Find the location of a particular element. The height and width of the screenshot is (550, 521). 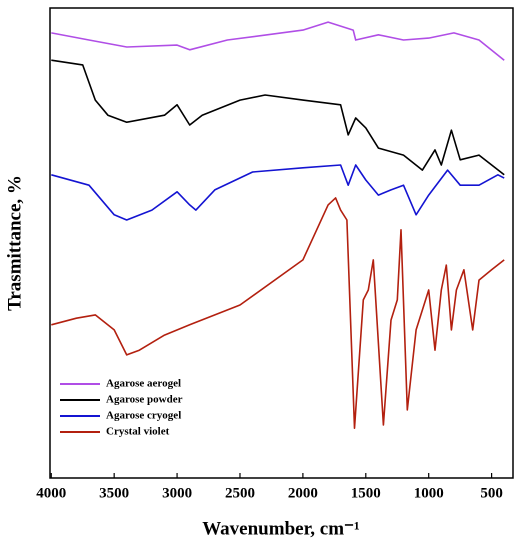

x-axis-label: Wavenumber, cm⁻¹ is located at coordinates (281, 528).